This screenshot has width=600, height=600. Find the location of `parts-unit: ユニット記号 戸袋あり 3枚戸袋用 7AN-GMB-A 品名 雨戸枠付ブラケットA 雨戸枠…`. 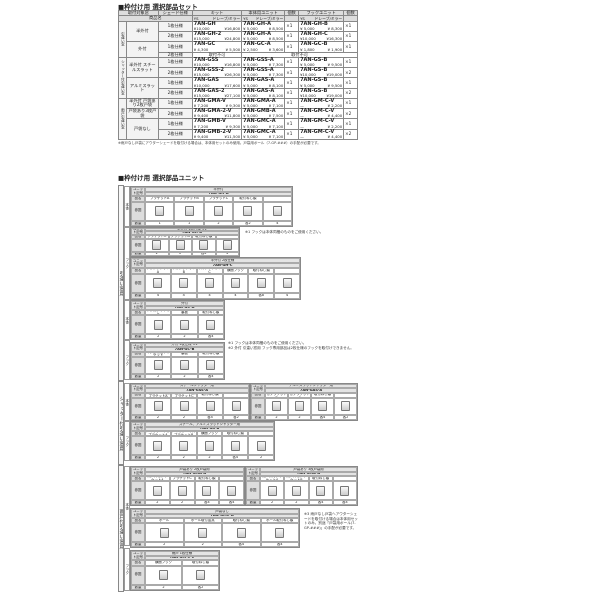

parts-unit: ユニット記号 戸袋あり 3枚戸袋用 7AN-GMB-A 品名 雨戸枠付ブラケットA 雨戸枠… is located at coordinates (301, 486).